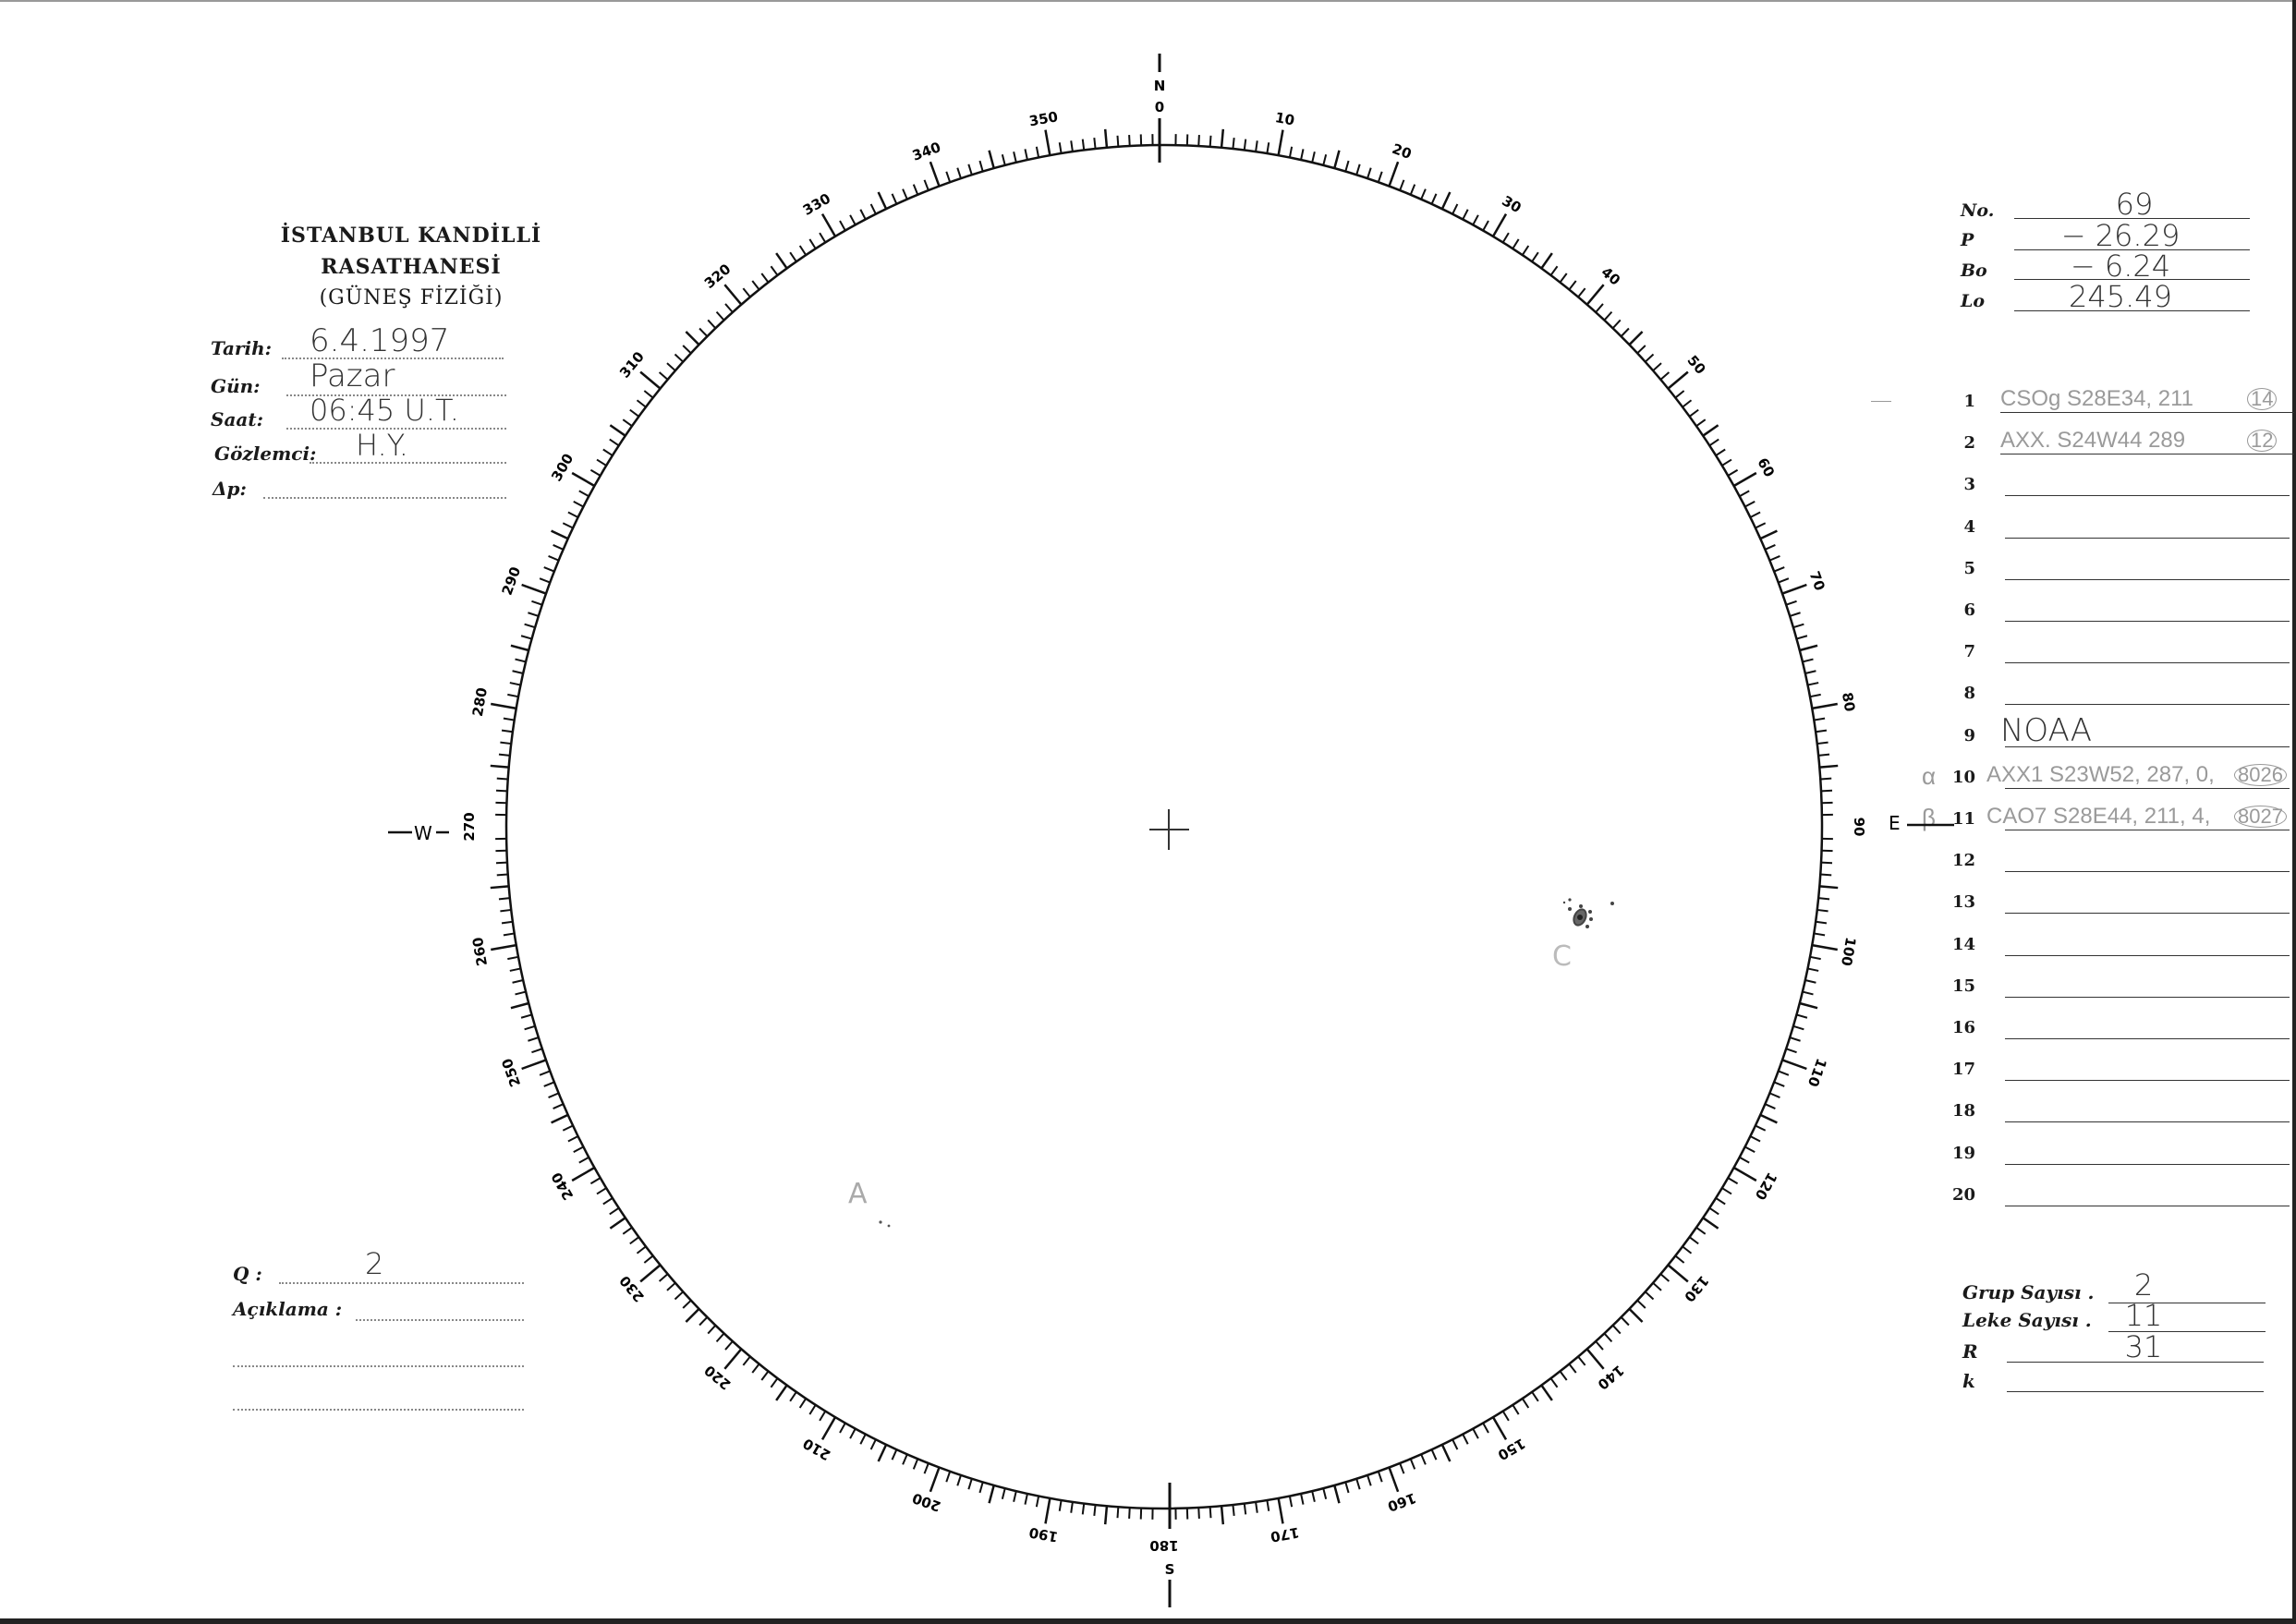 Image resolution: width=2296 pixels, height=1624 pixels. What do you see at coordinates (237, 419) in the screenshot?
I see `time-label: Saat:` at bounding box center [237, 419].